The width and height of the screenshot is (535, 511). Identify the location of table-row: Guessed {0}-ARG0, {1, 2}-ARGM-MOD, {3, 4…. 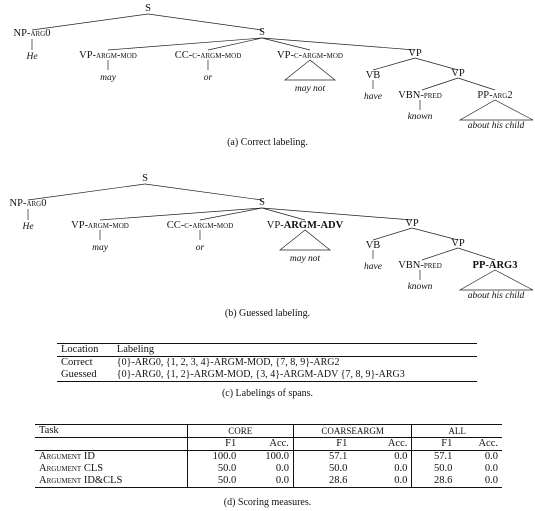
(267, 375).